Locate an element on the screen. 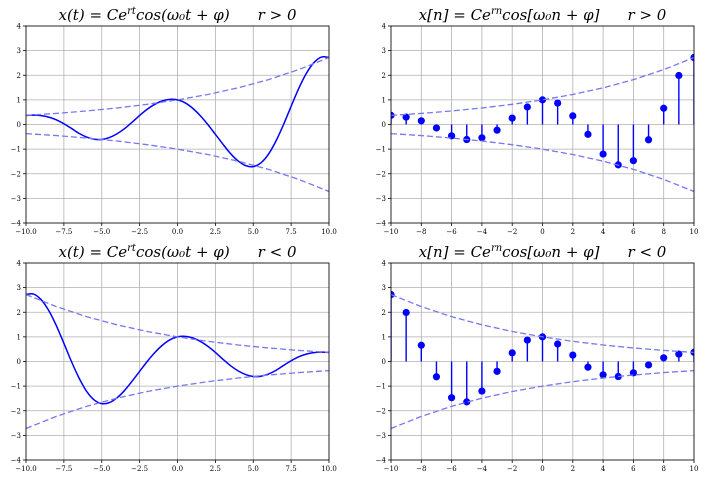 Image resolution: width=709 pixels, height=482 pixels. x-tick-label: 4 is located at coordinates (603, 232).